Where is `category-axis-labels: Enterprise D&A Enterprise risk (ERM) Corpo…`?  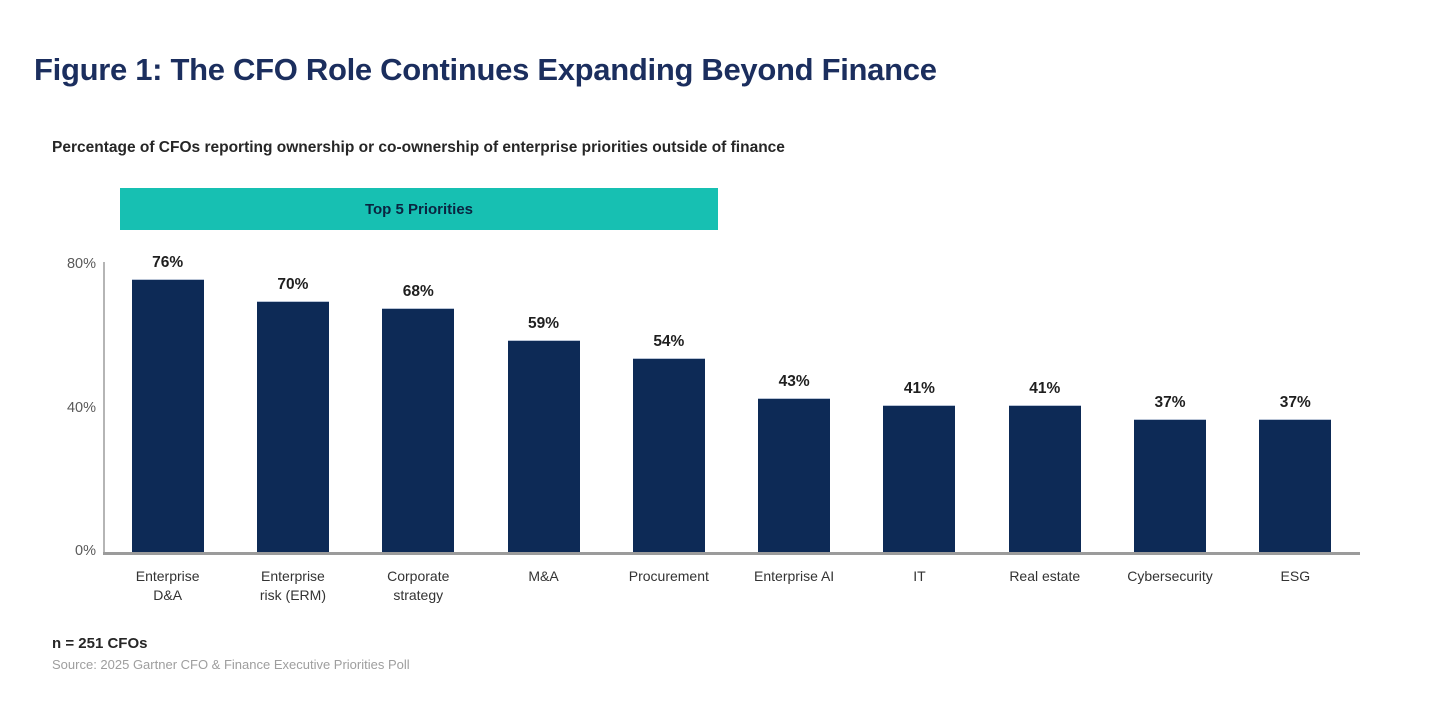 category-axis-labels: Enterprise D&A Enterprise risk (ERM) Corpo… is located at coordinates (731, 586).